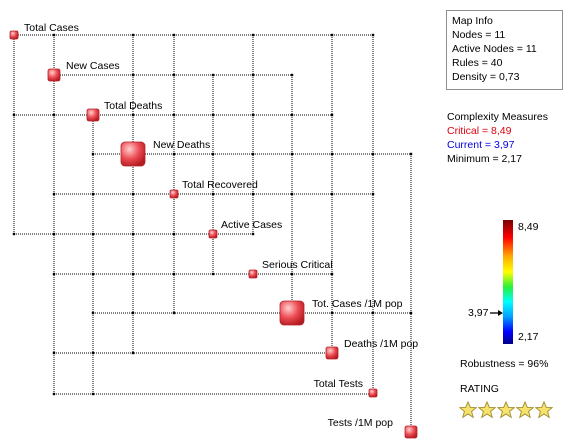 The image size is (573, 448). I want to click on node-label: Total Tests, so click(338, 384).